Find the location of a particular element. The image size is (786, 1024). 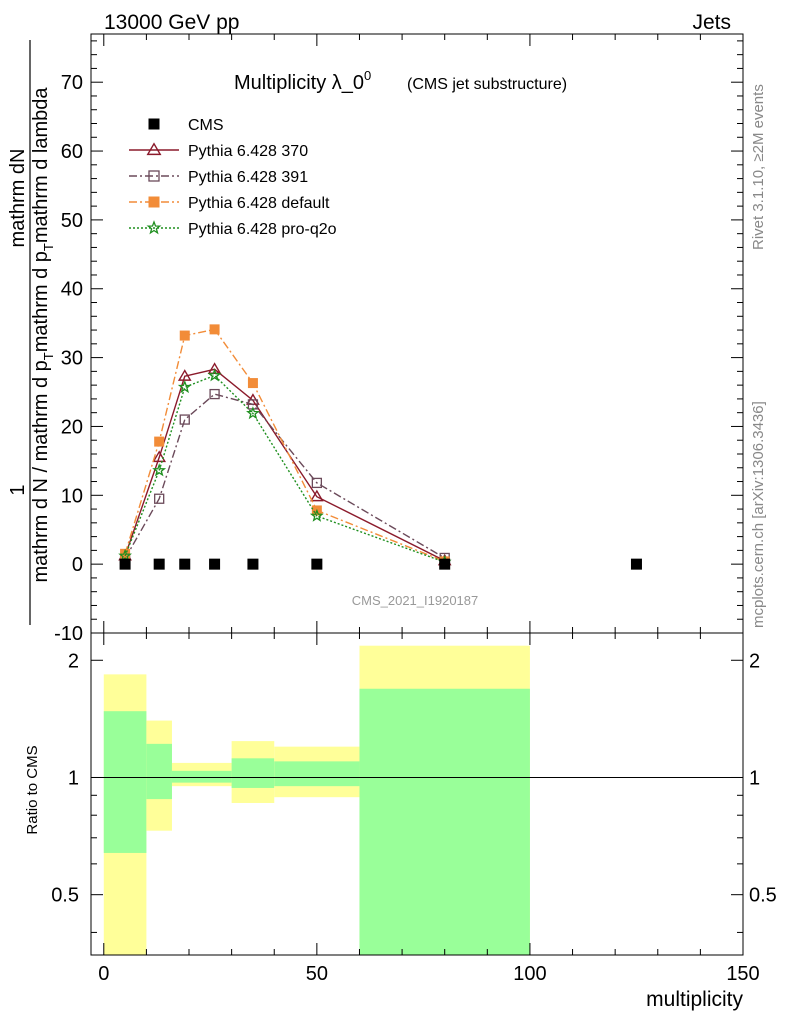

y-tick-label: -10 is located at coordinates (68, 634).